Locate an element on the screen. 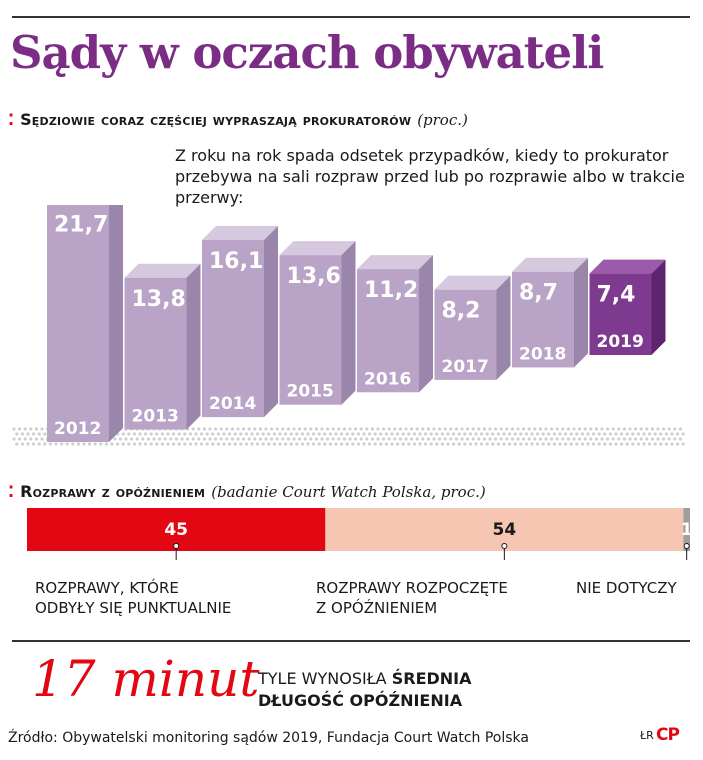 This screenshot has width=703, height=760. bar-year-label: 2018 is located at coordinates (542, 354).